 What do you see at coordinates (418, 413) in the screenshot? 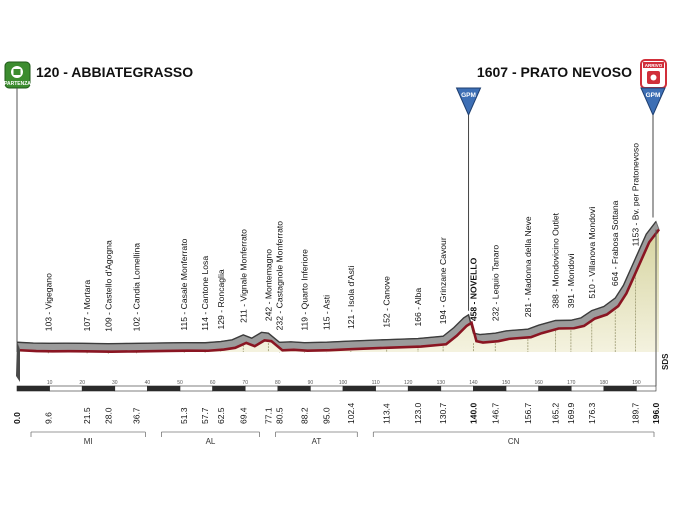
I see `km-distance-label: 123.0` at bounding box center [418, 413].